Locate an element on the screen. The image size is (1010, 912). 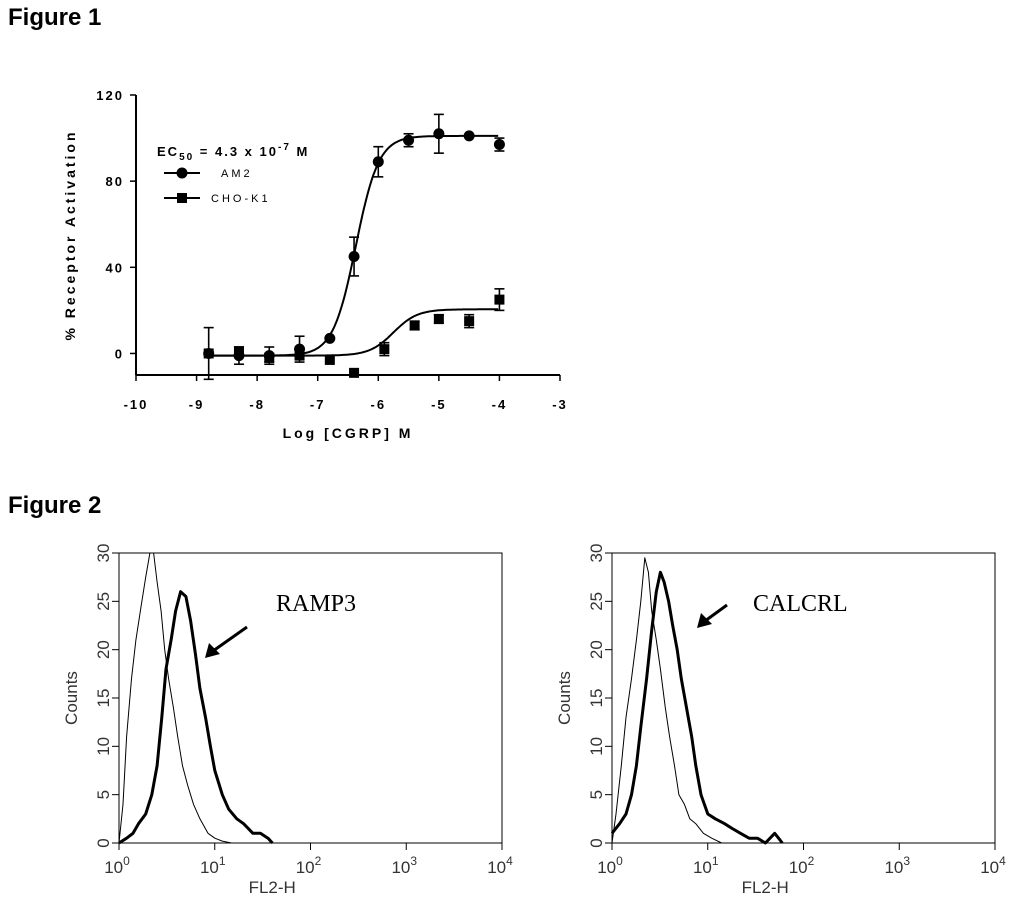
x-tick-label: -7 is located at coordinates (318, 404).